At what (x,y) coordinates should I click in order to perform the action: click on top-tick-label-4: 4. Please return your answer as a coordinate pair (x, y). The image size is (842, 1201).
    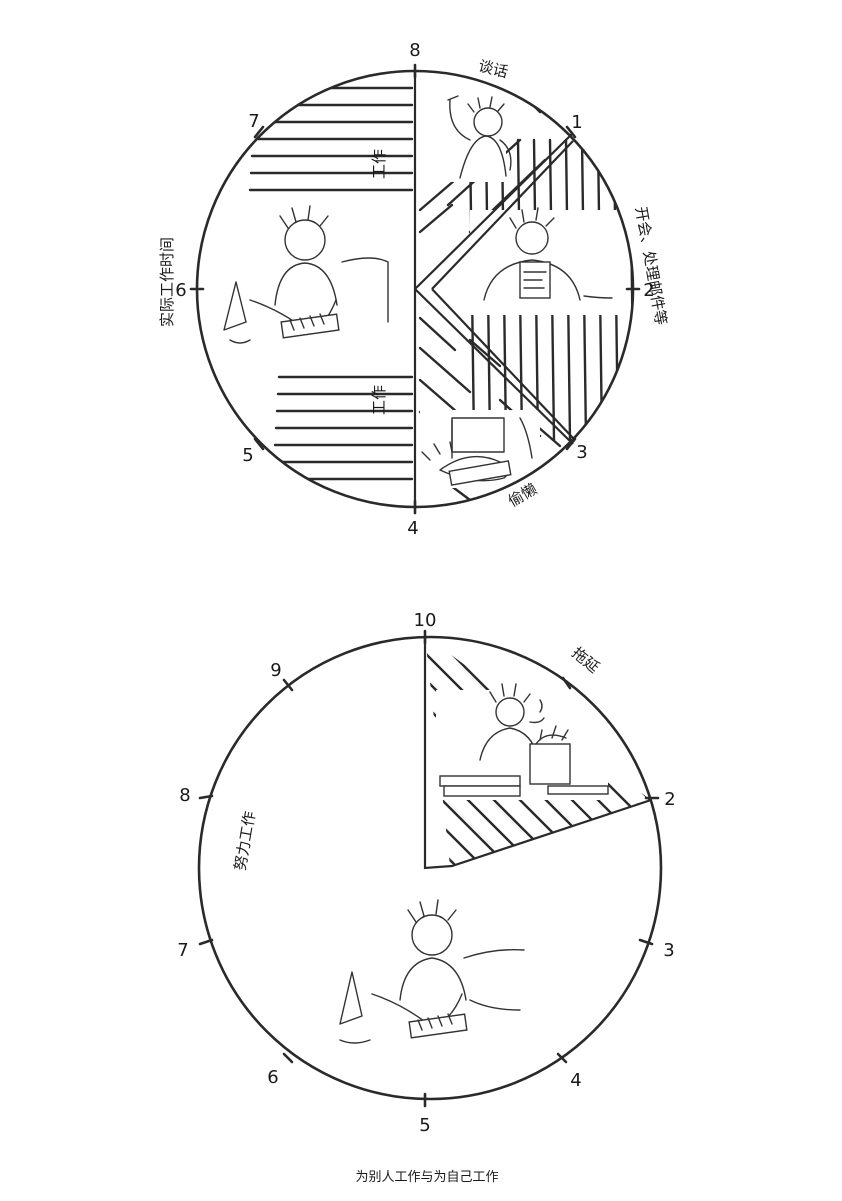
    Looking at the image, I should click on (412, 528).